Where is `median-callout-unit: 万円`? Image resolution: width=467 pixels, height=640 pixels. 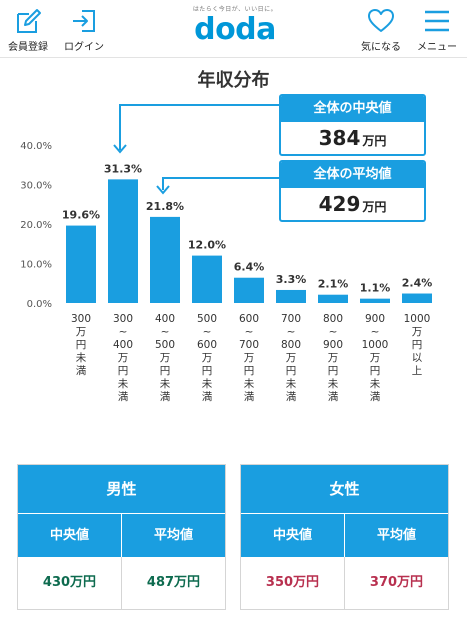 median-callout-unit: 万円 is located at coordinates (374, 141).